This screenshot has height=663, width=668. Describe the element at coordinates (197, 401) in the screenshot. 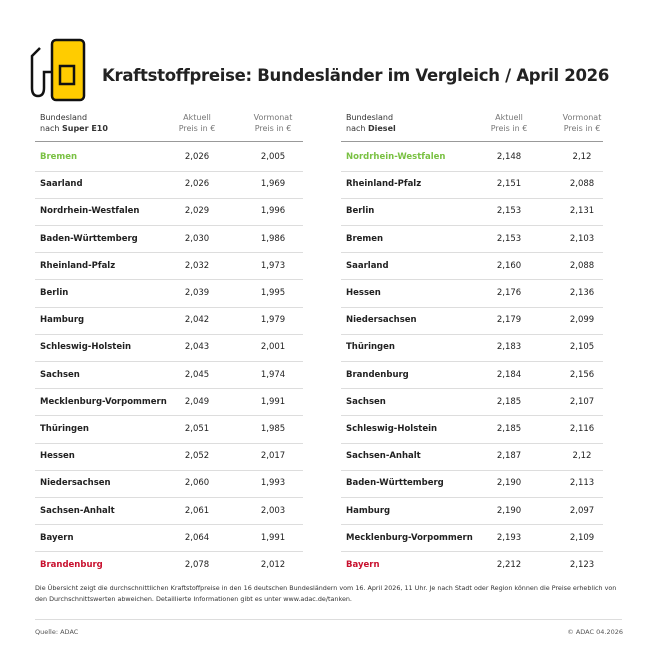

I see `current-price: 2,049` at that location.